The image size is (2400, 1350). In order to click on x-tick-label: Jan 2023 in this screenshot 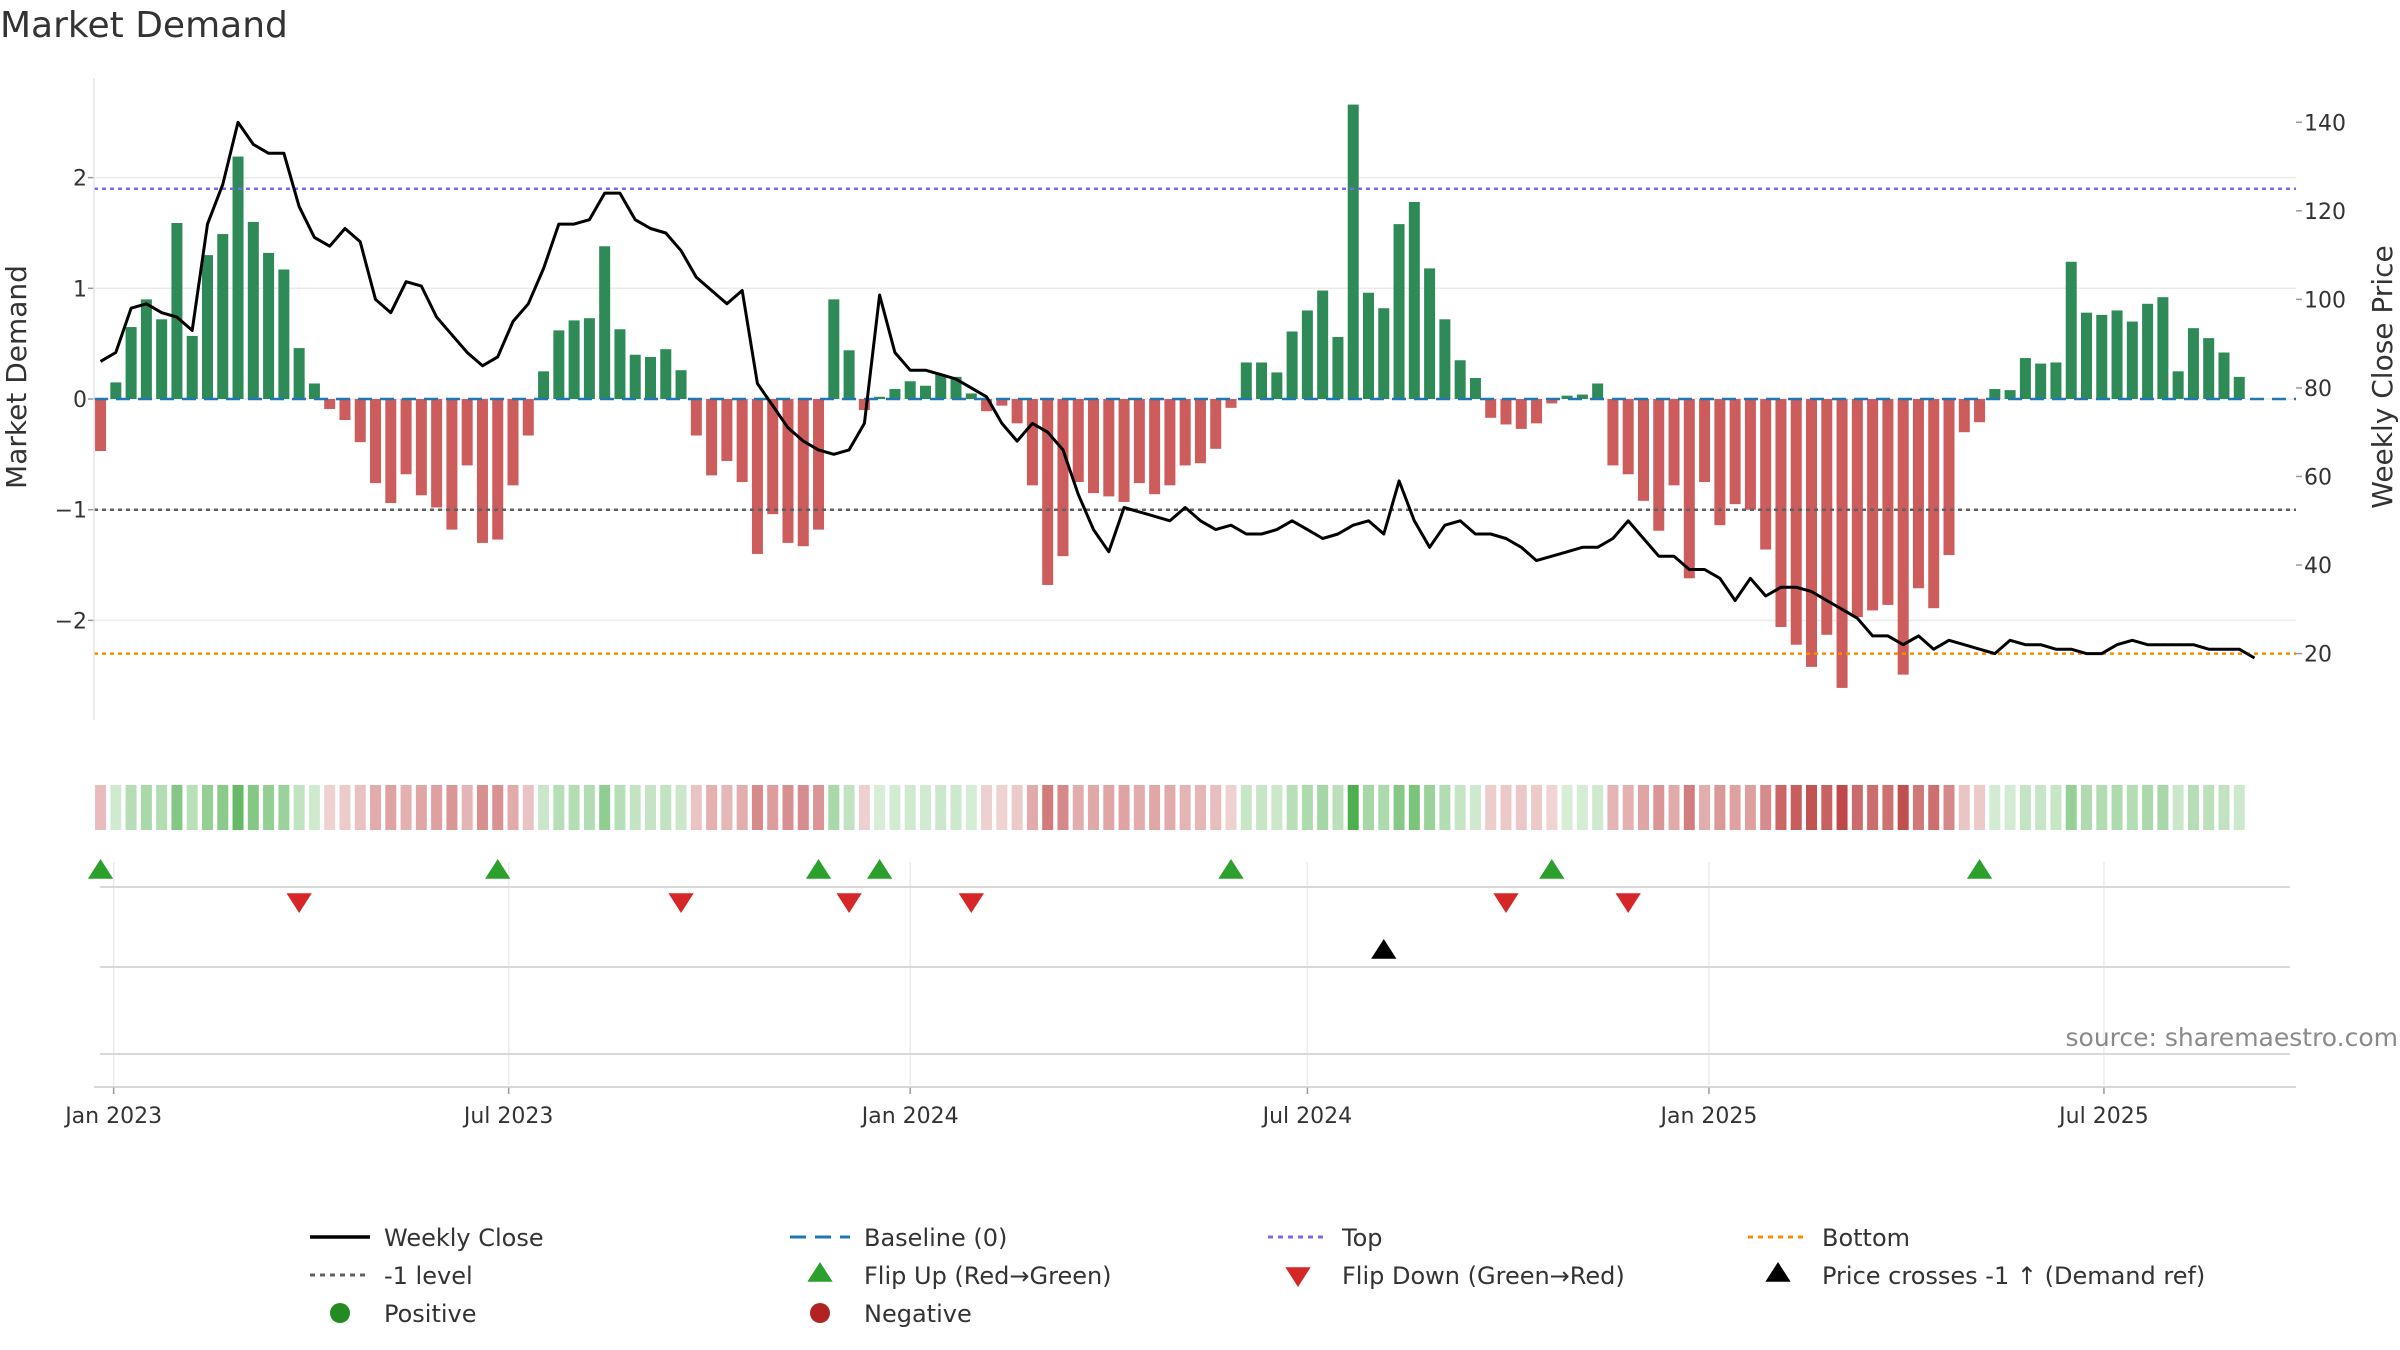, I will do `click(112, 1116)`.